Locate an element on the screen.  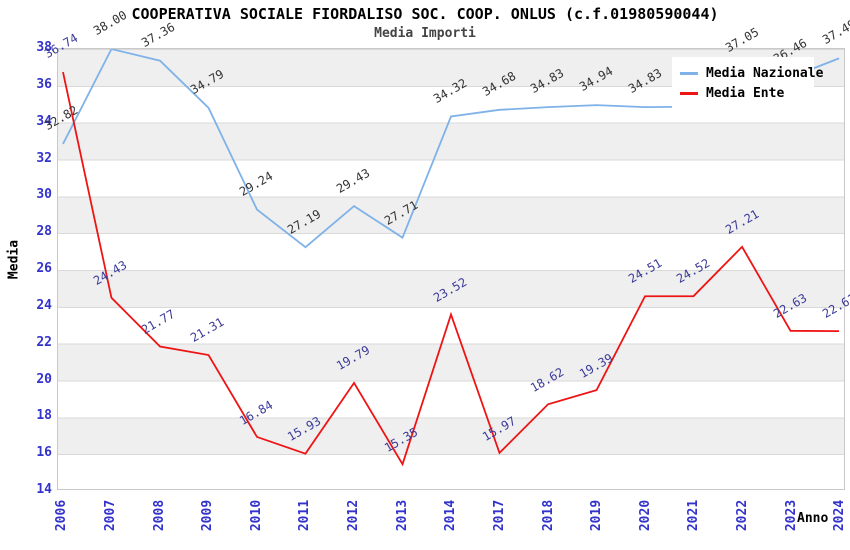
x-tick-label: 2022 is located at coordinates (743, 515).